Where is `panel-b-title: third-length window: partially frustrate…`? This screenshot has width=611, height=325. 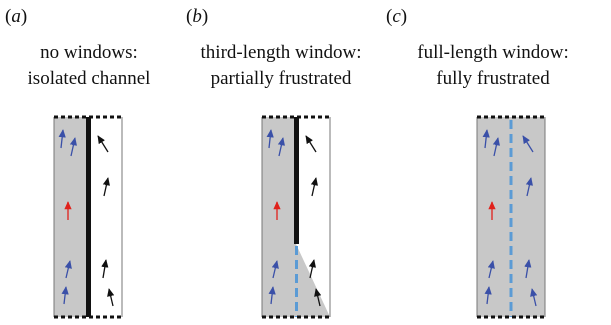
panel-b-title: third-length window: partially frustrate… is located at coordinates (281, 65).